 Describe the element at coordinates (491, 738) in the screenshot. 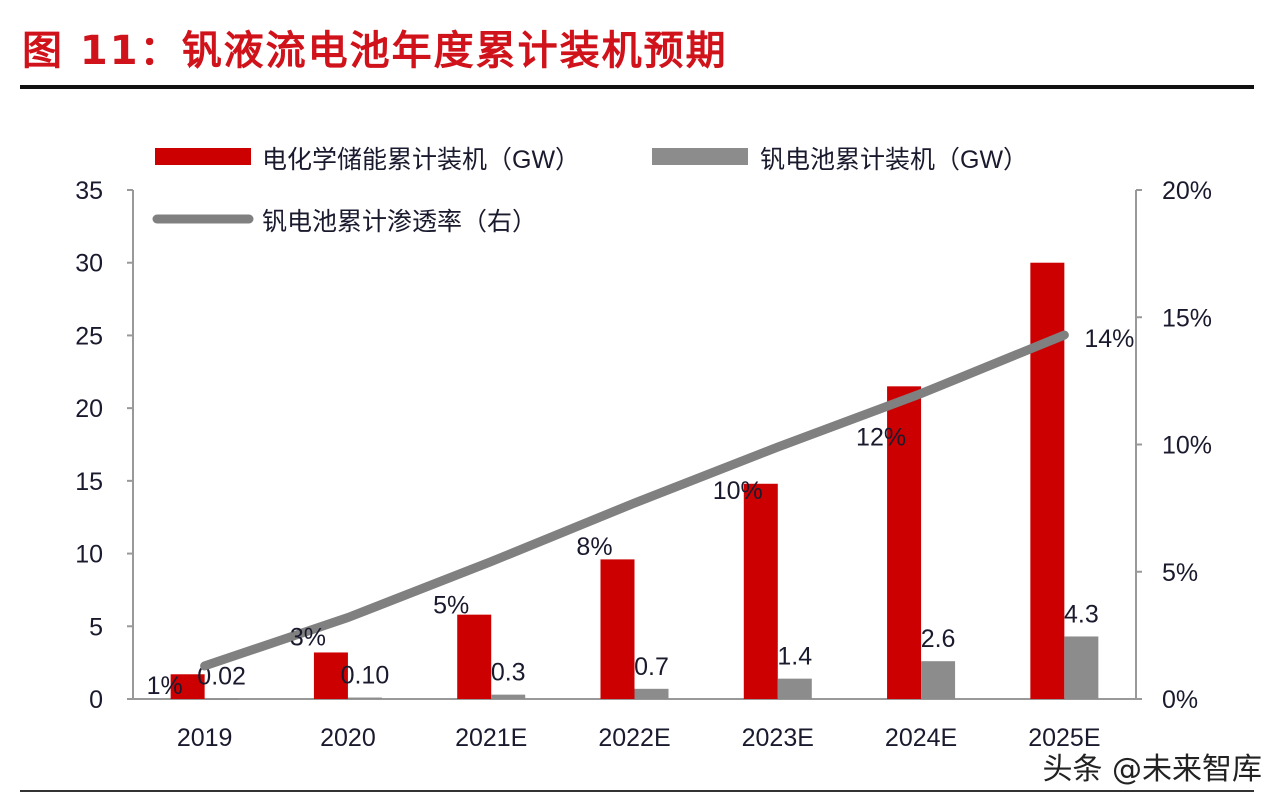

I see `x-tick-label: 2021E` at that location.